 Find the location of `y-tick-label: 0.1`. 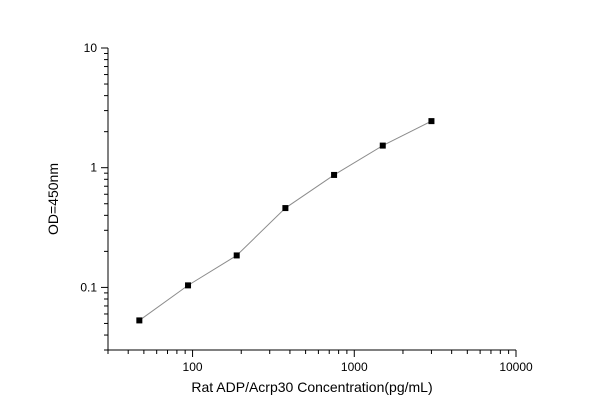

y-tick-label: 0.1 is located at coordinates (88, 287).